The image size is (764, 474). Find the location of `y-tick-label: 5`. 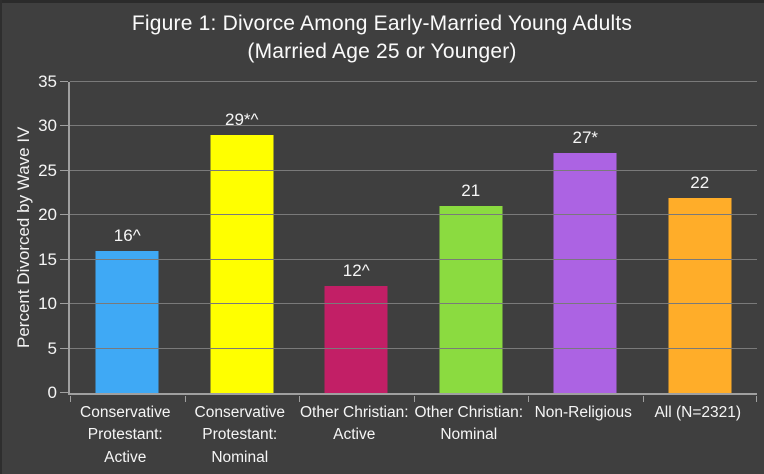

y-tick-label: 5 is located at coordinates (52, 348).